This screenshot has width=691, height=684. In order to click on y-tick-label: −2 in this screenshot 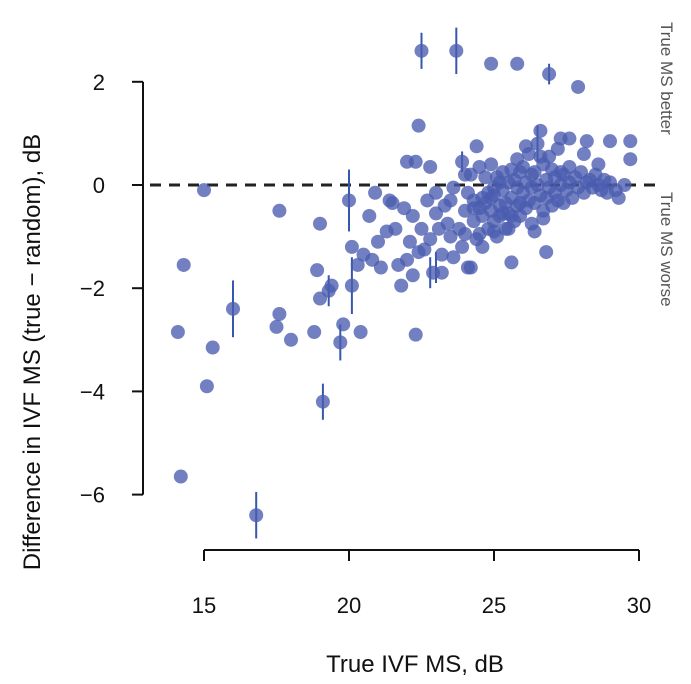, I will do `click(92, 288)`.